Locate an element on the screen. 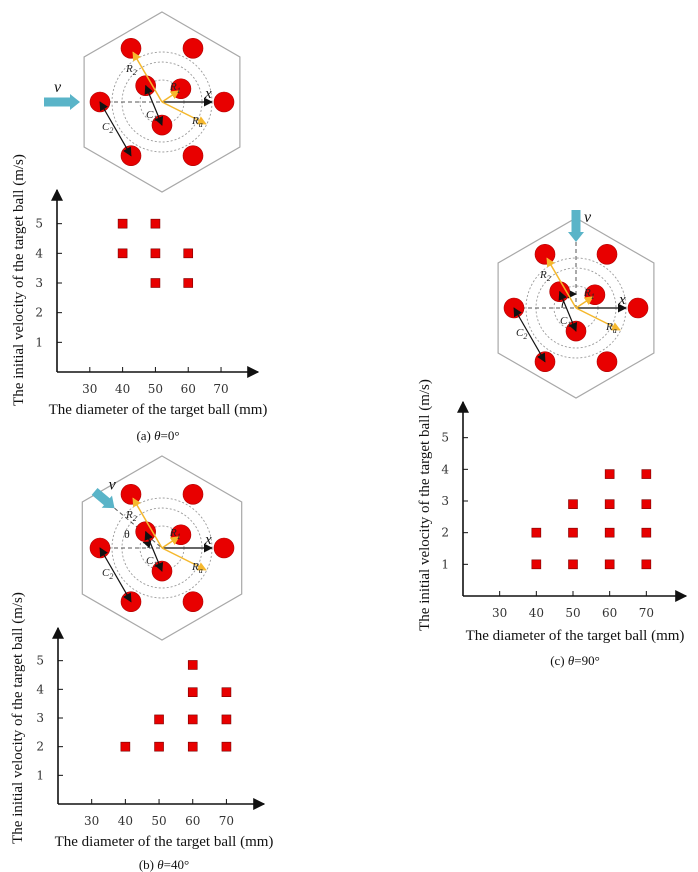  label-ra: Ra is located at coordinates (197, 568).